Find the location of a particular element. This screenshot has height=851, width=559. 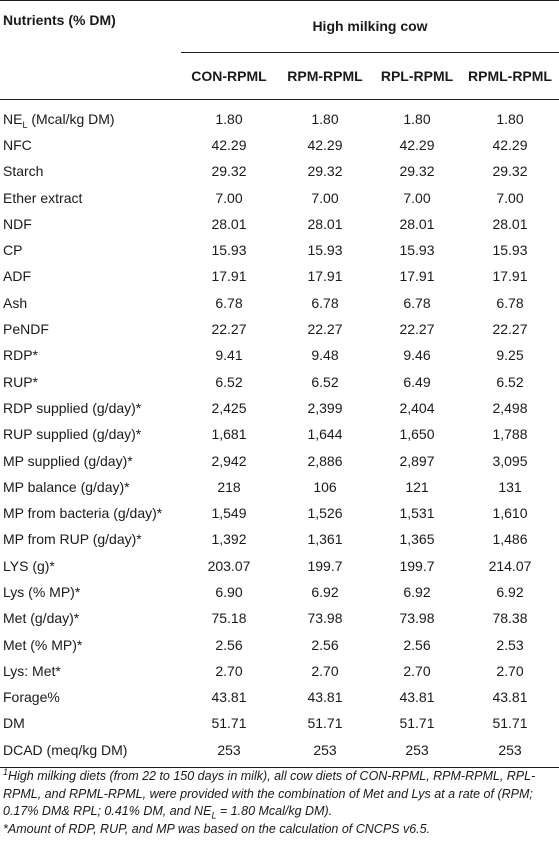

row-label: Lys: Met* is located at coordinates (32, 670).